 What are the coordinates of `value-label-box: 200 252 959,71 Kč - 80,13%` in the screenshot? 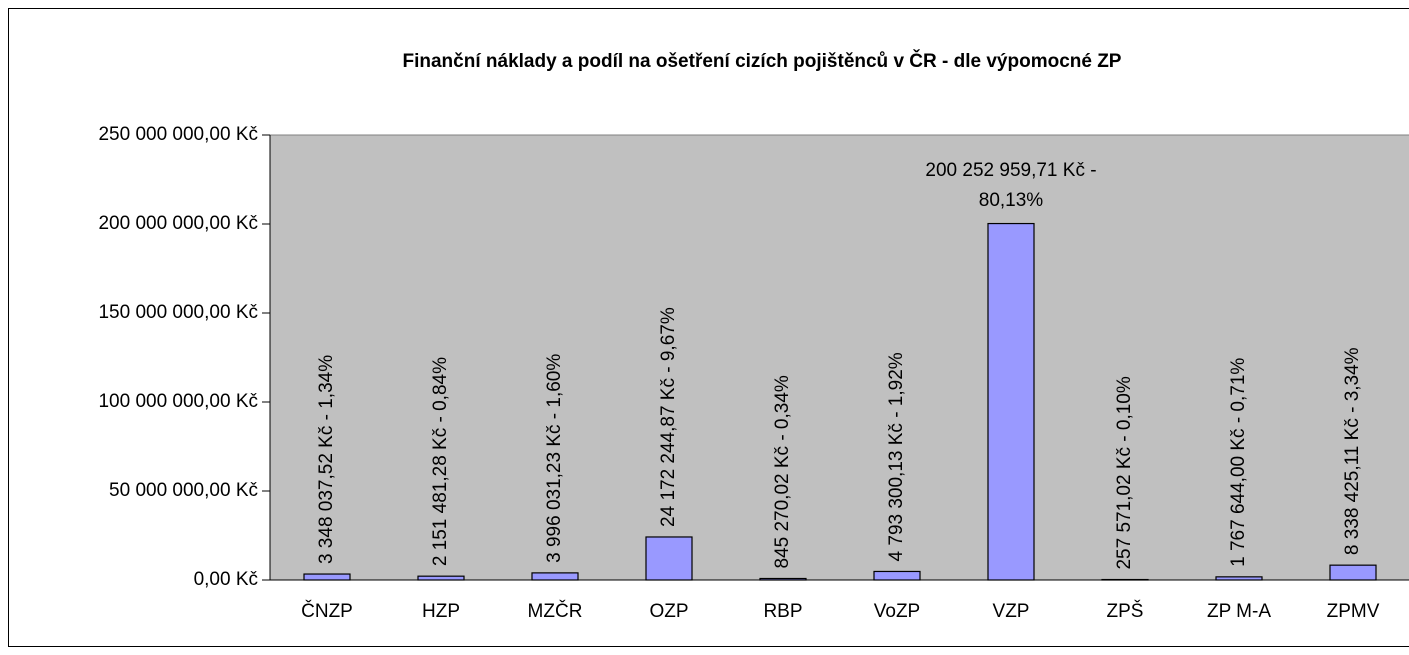 It's located at (1011, 185).